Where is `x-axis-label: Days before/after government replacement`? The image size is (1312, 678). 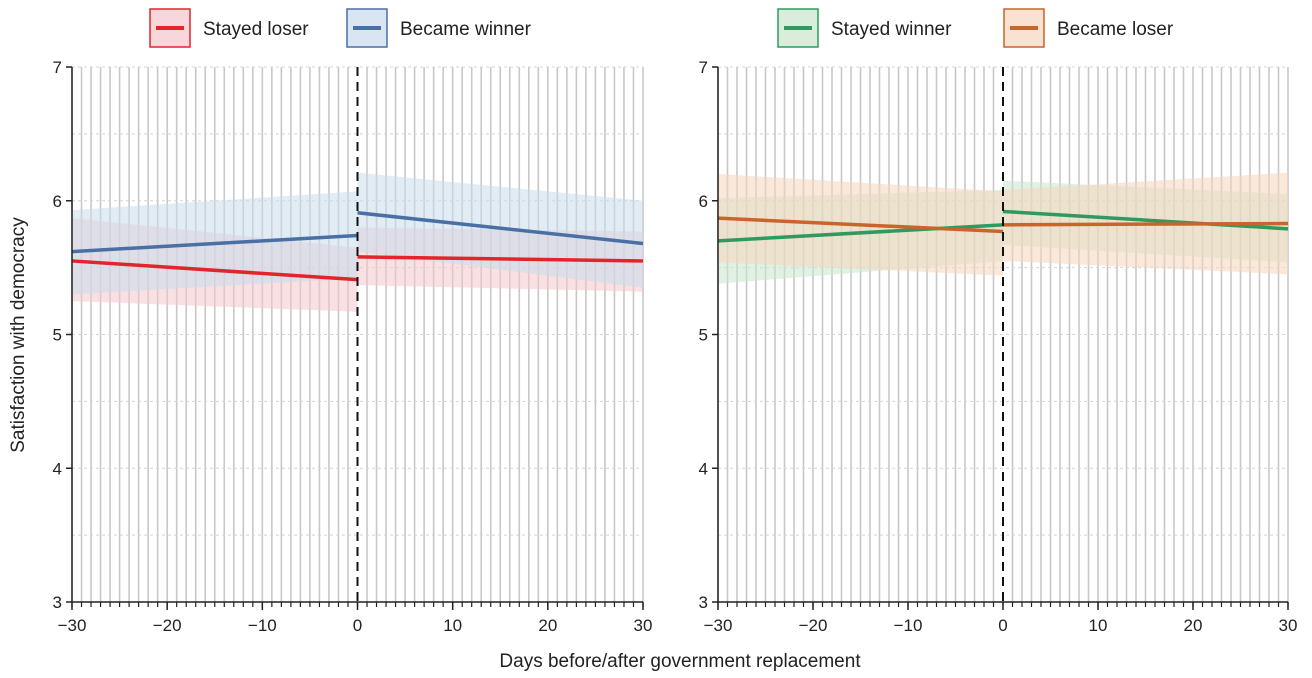
x-axis-label: Days before/after government replacement is located at coordinates (680, 661).